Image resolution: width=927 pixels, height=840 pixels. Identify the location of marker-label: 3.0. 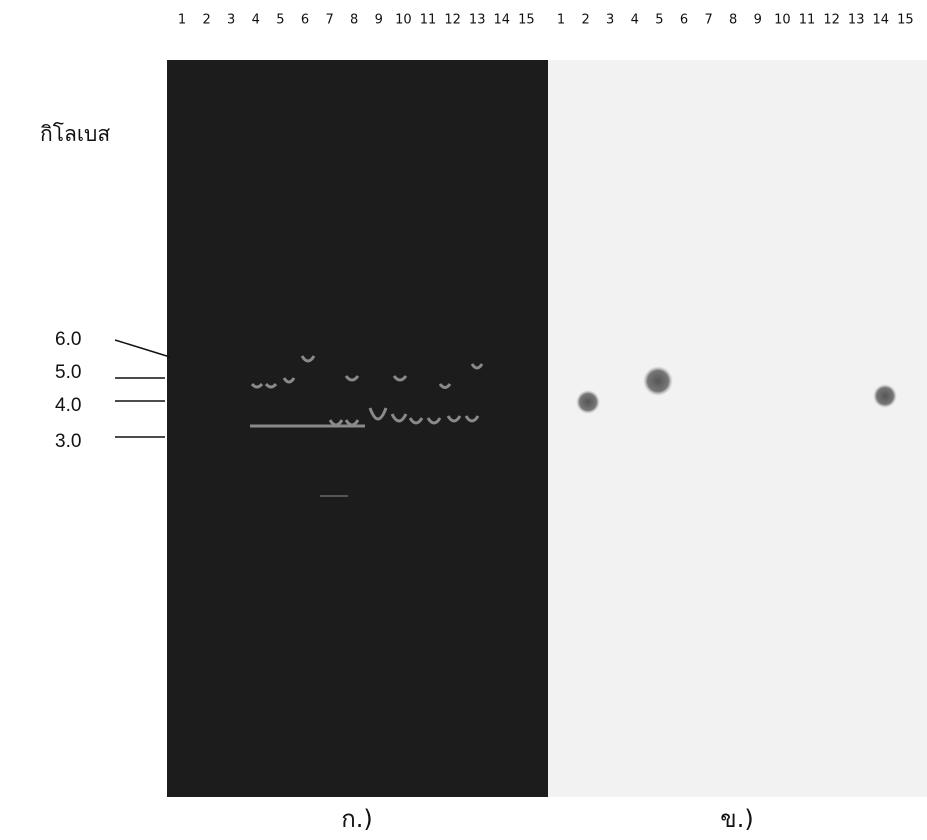
(68, 441).